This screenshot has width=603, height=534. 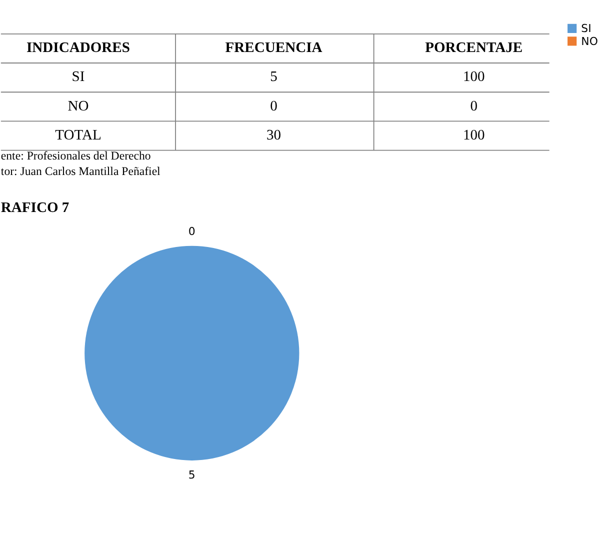 What do you see at coordinates (274, 77) in the screenshot?
I see `text: 5` at bounding box center [274, 77].